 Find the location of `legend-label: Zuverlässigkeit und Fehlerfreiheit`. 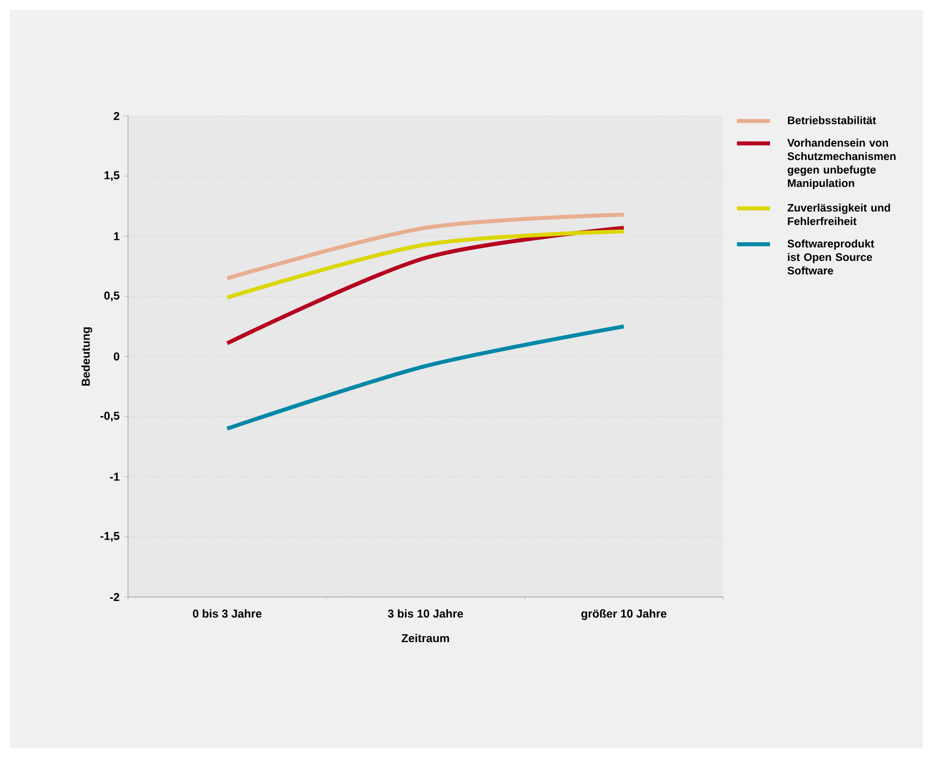

legend-label: Zuverlässigkeit und Fehlerfreiheit is located at coordinates (839, 215).